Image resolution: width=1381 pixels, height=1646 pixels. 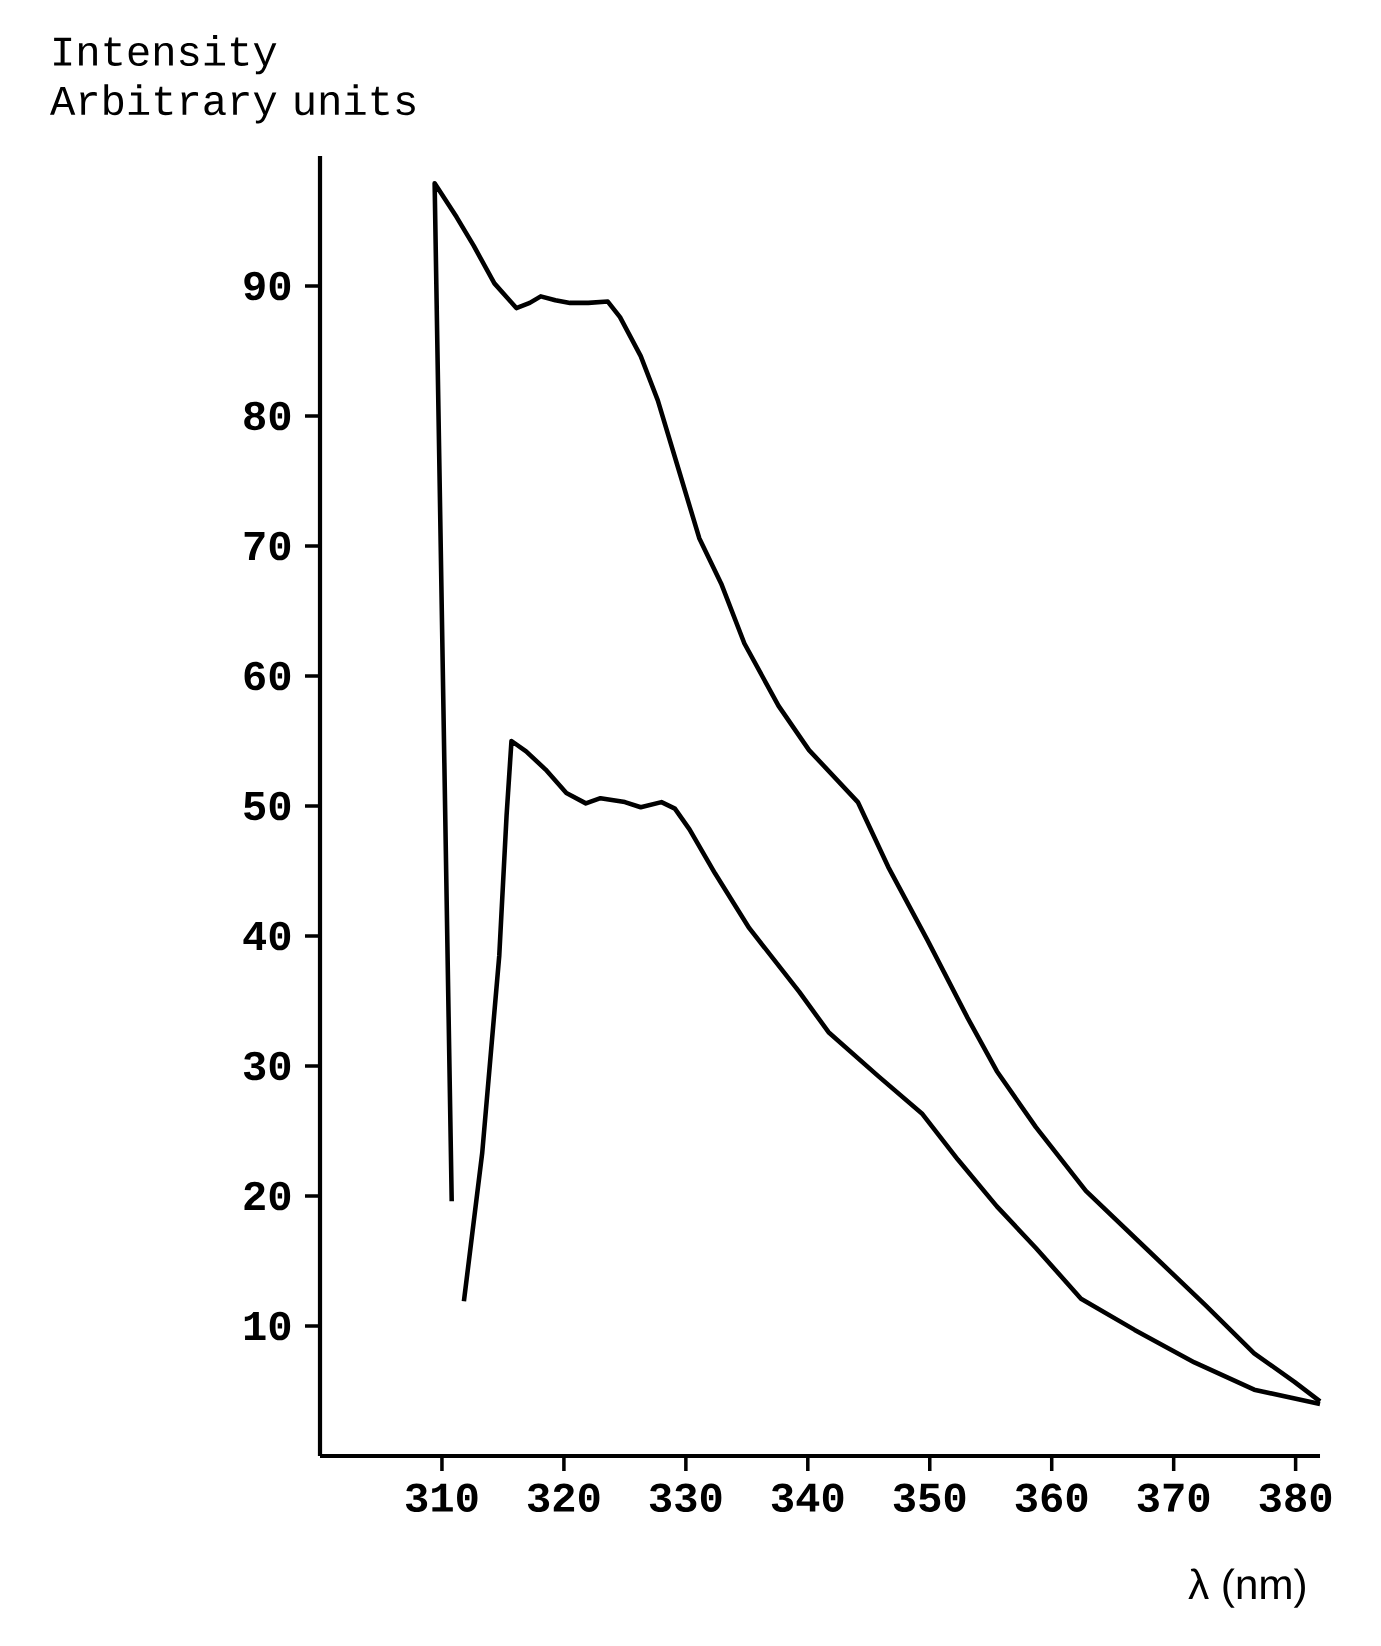 What do you see at coordinates (267, 936) in the screenshot?
I see `y-tick-label: 40` at bounding box center [267, 936].